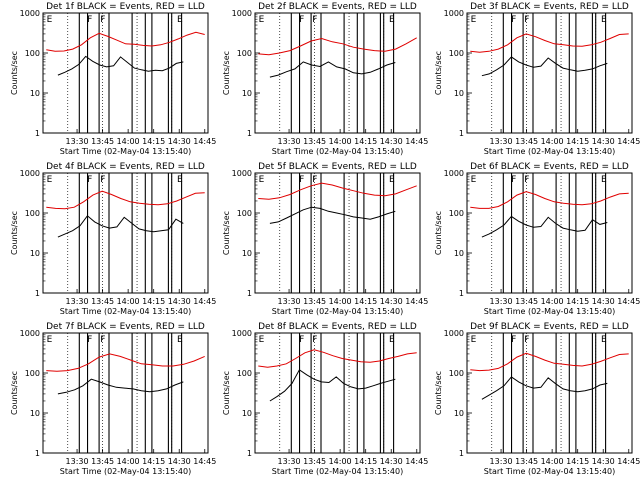  Describe the element at coordinates (549, 7) in the screenshot. I see `panel-title: Det 3f BLACK = Events, RED = LLD` at that location.